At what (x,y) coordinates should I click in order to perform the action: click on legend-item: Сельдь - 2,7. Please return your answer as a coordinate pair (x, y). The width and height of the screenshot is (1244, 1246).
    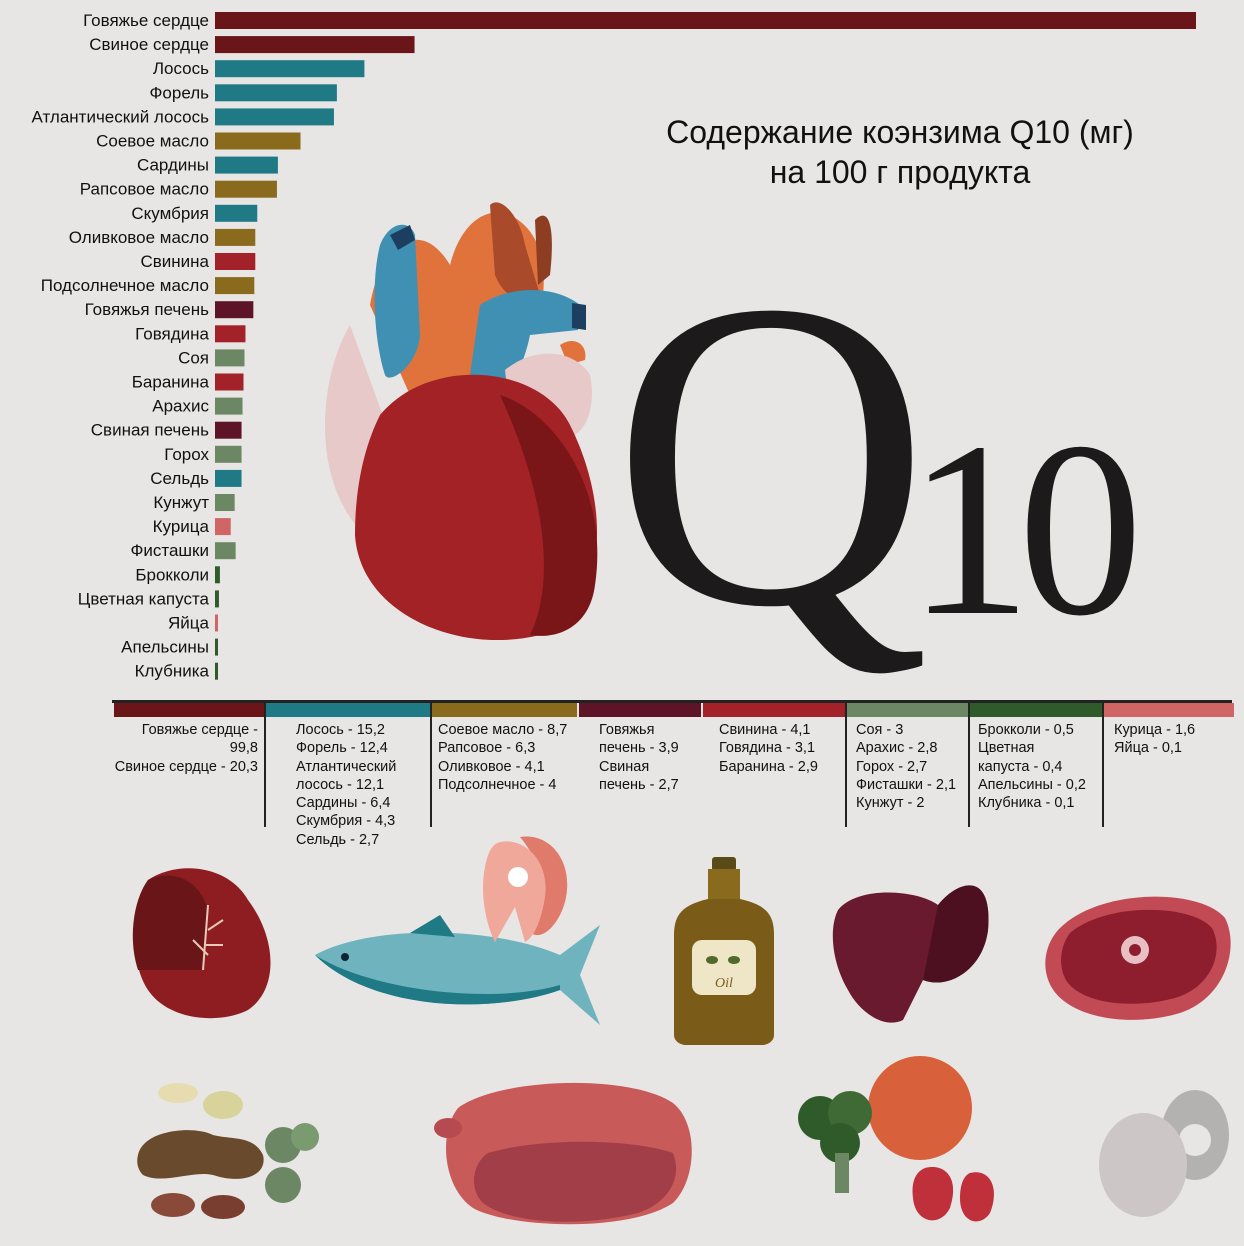
    Looking at the image, I should click on (338, 839).